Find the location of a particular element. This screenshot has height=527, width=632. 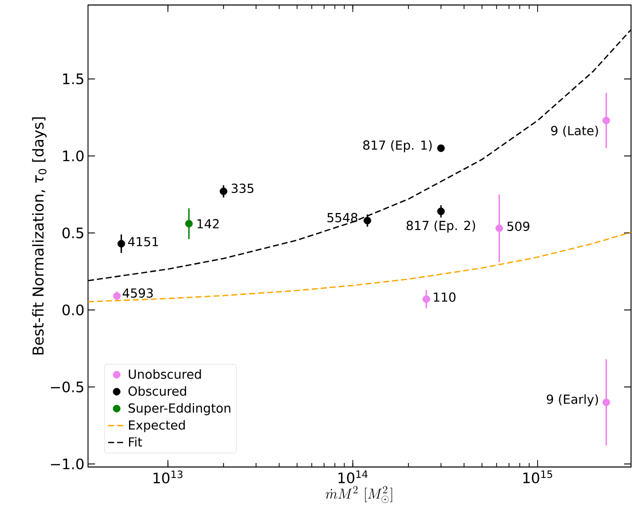

x-tick-label: 10$^{14}$ is located at coordinates (353, 477).